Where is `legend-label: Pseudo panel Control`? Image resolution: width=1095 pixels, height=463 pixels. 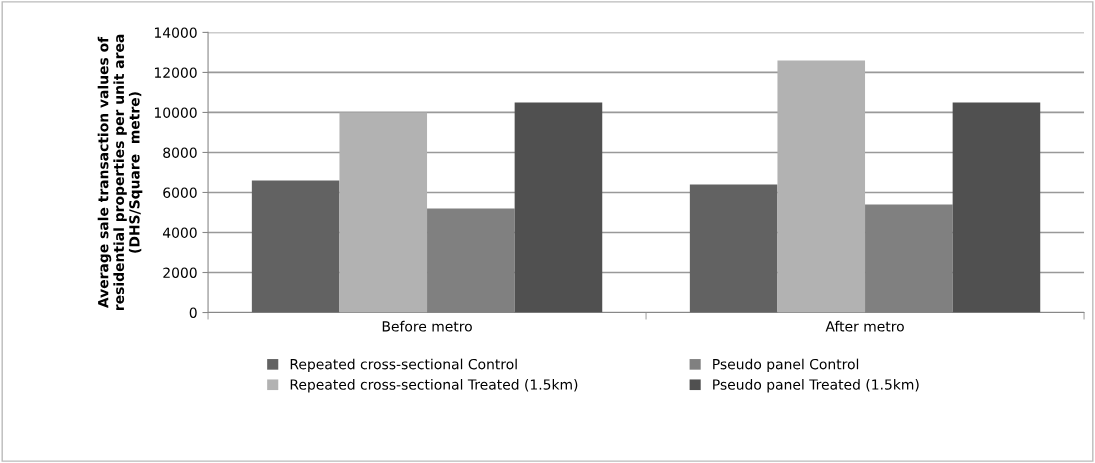
legend-label: Pseudo panel Control is located at coordinates (786, 365).